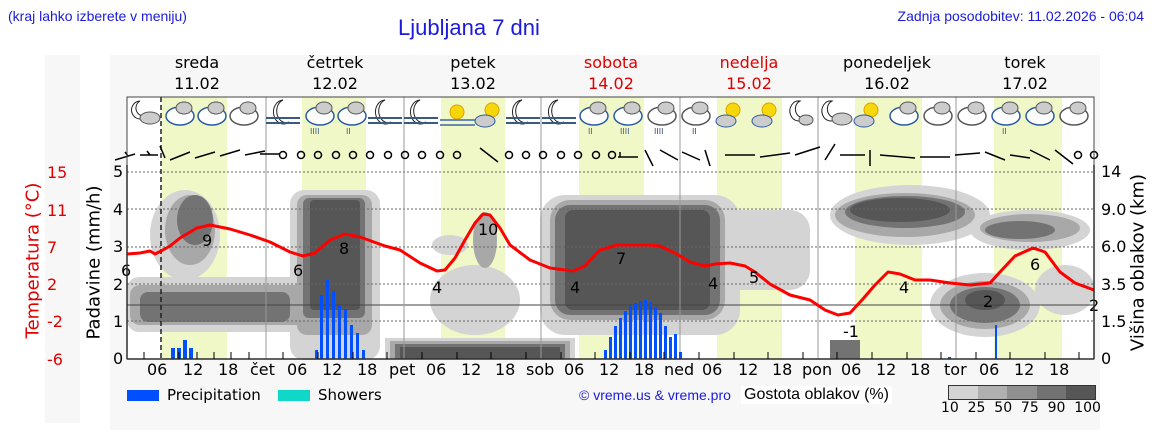 The height and width of the screenshot is (443, 1152). Describe the element at coordinates (1114, 321) in the screenshot. I see `cloud-height-tick: 1.5` at that location.